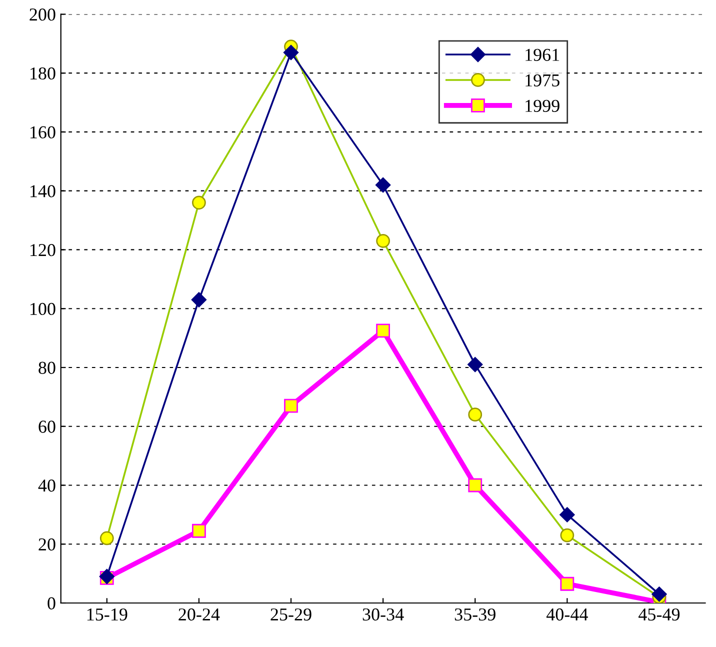 This screenshot has height=647, width=716. What do you see at coordinates (383, 614) in the screenshot?
I see `x-tick-label: 30-34` at bounding box center [383, 614].